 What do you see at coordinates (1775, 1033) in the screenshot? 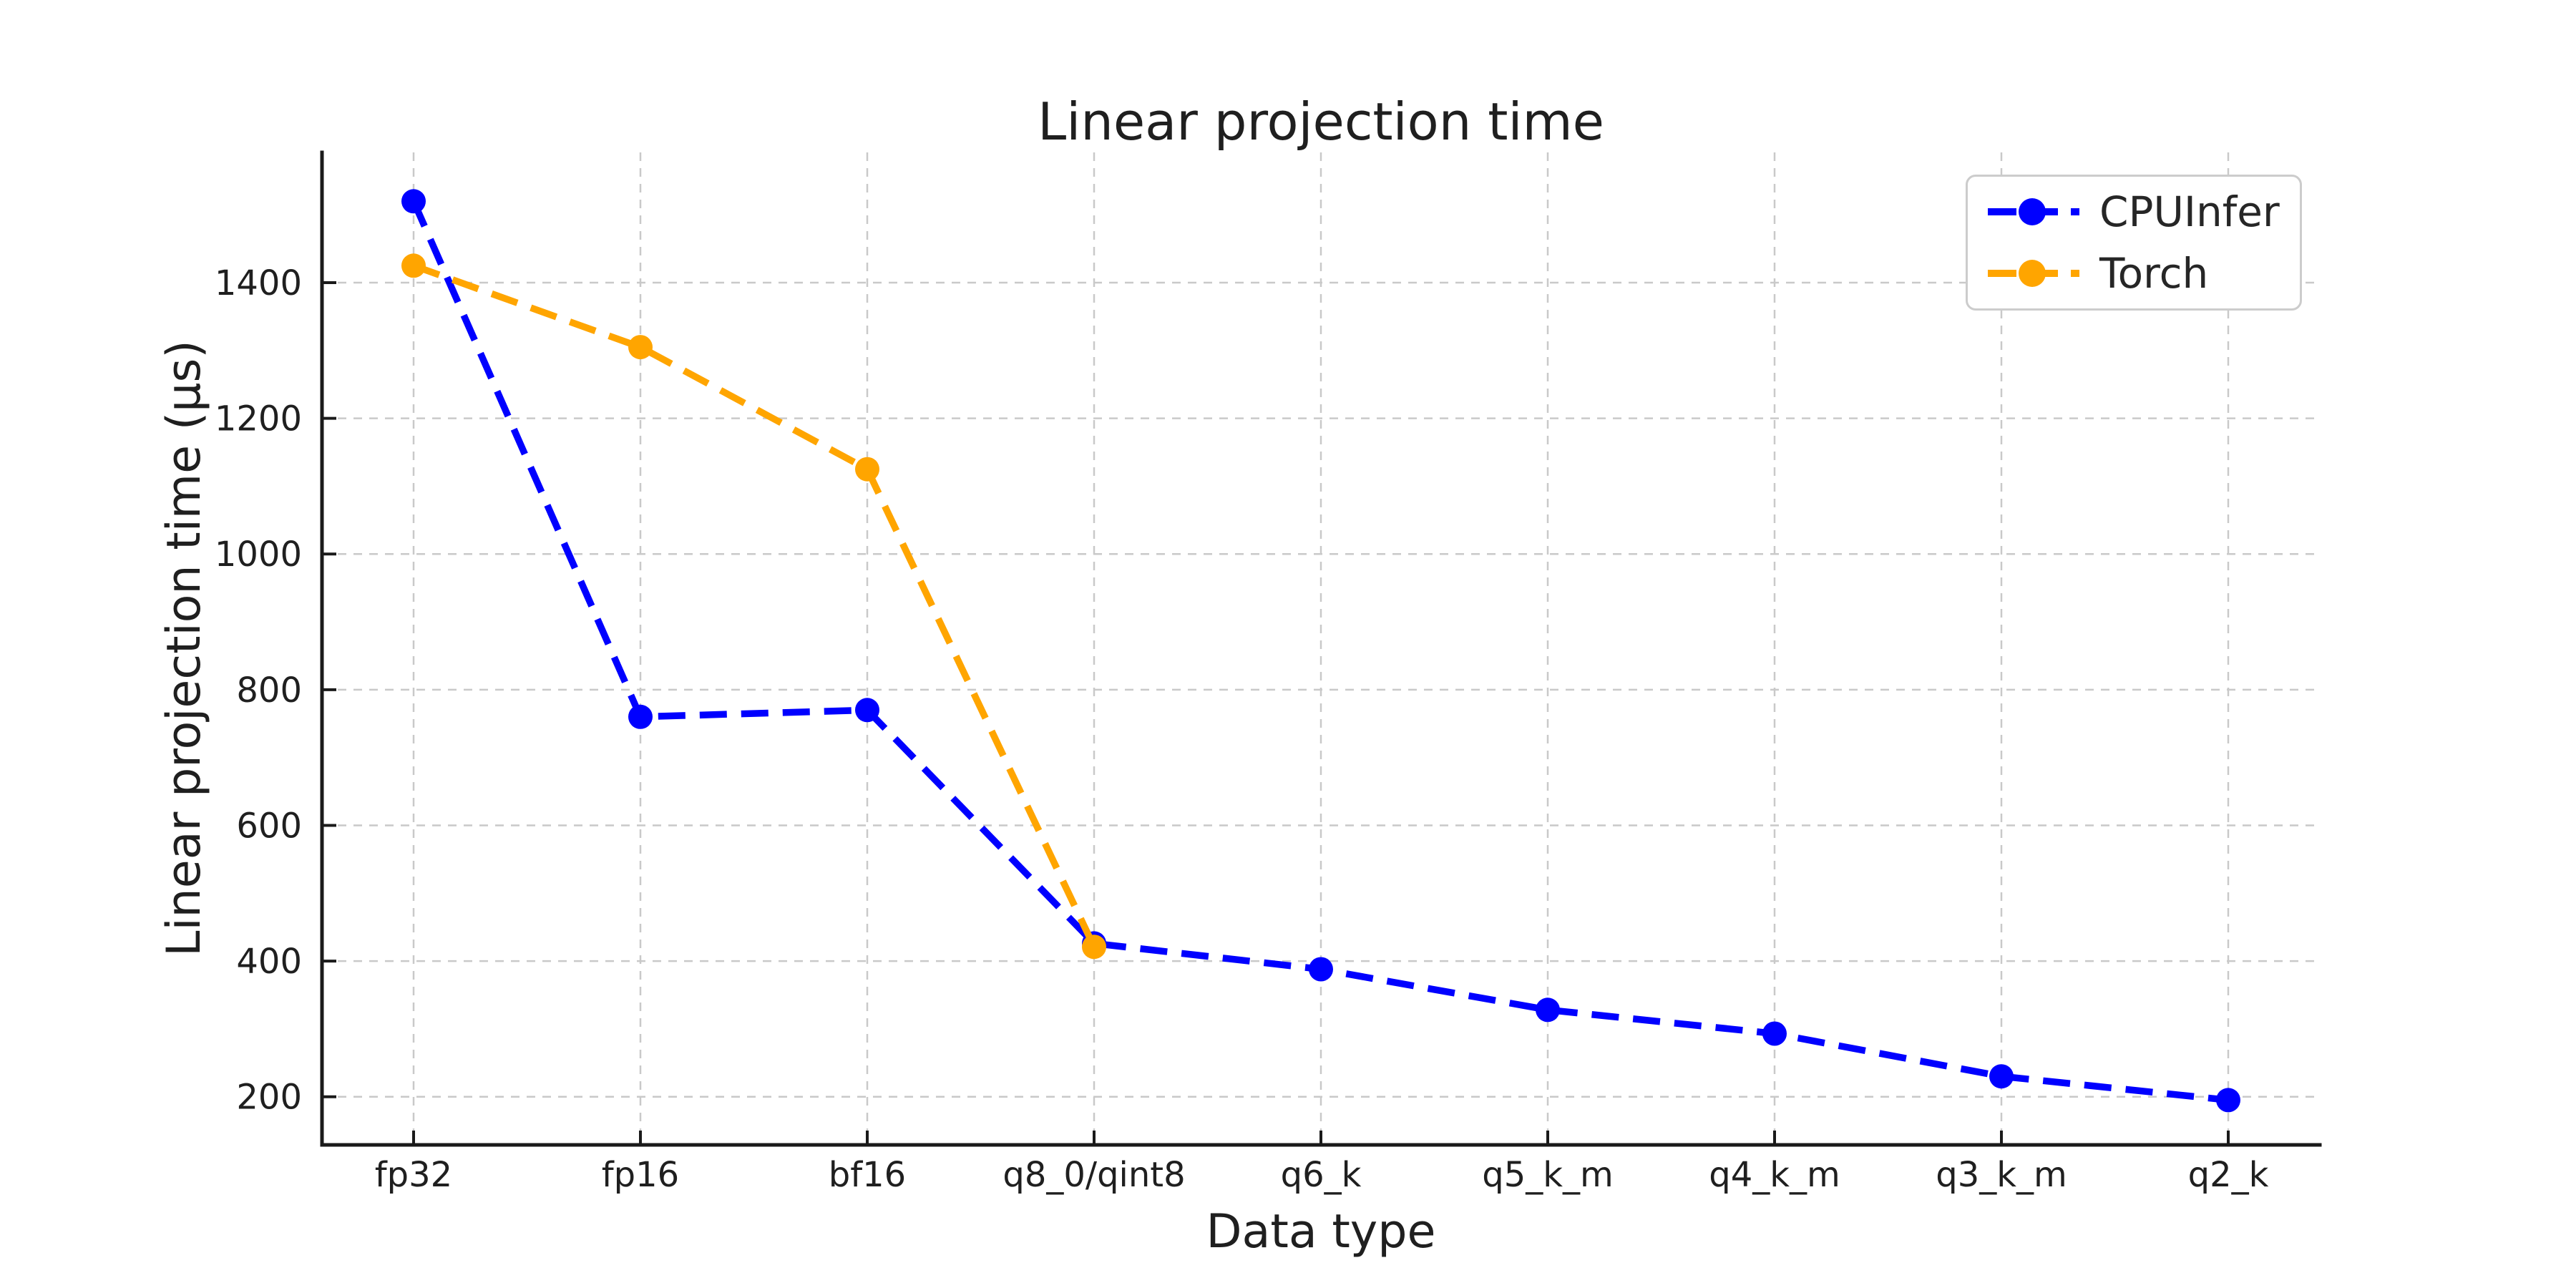
I see `data-point-cpuinfer-q4_k_m` at bounding box center [1775, 1033].